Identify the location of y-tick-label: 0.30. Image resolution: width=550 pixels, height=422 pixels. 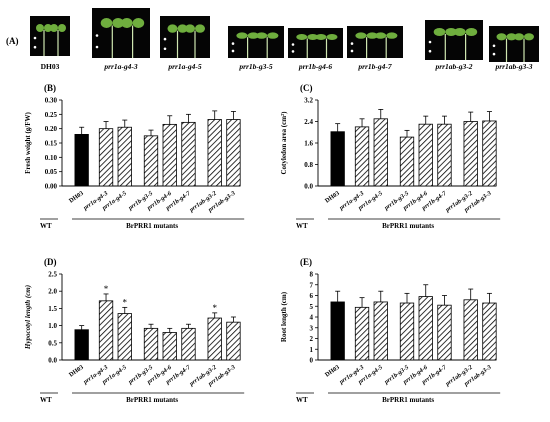
(51, 101).